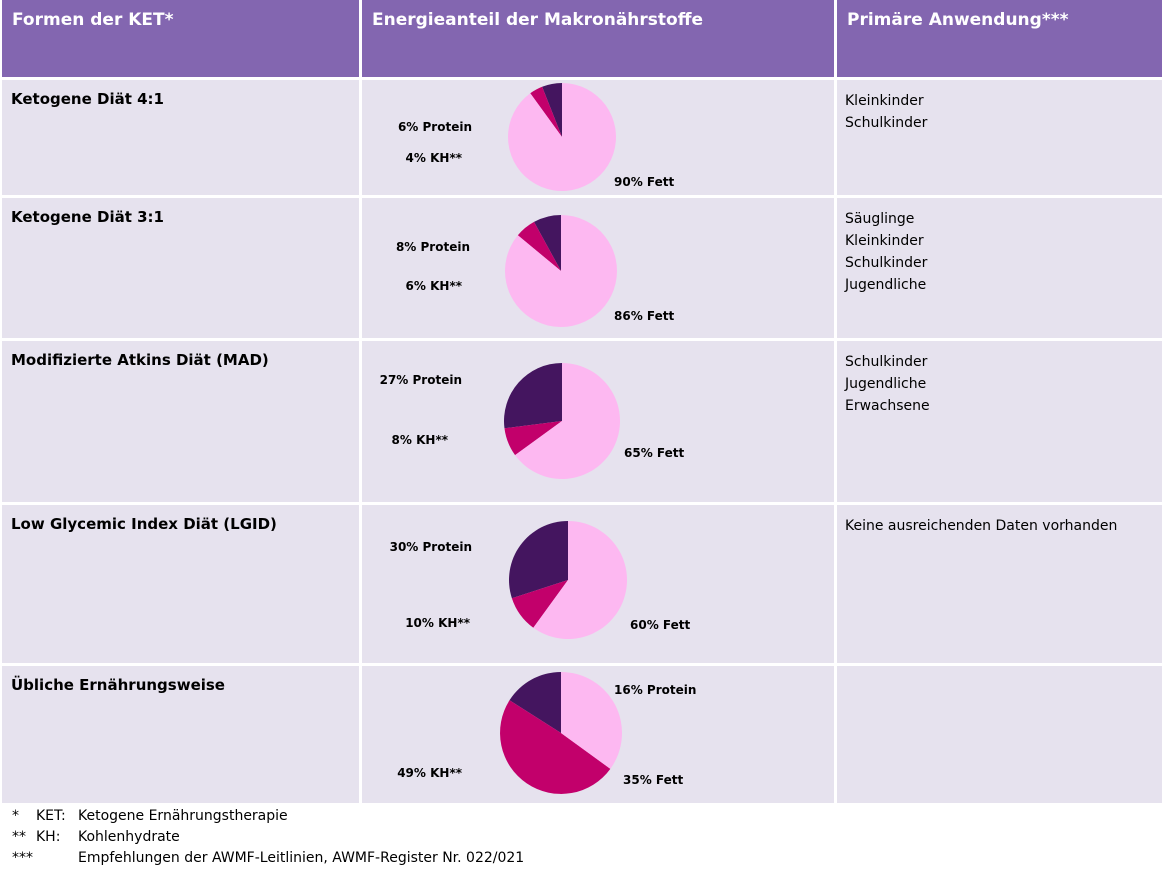 This screenshot has height=879, width=1164. I want to click on pie-chart: 8% Protein 6% KH** 86% Fett, so click(535, 271).